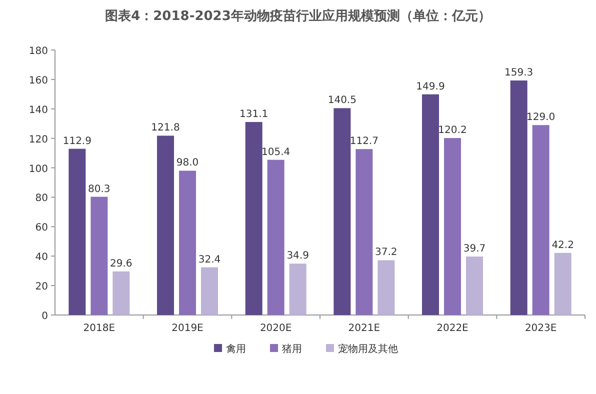 This screenshot has width=596, height=394. Describe the element at coordinates (187, 163) in the screenshot. I see `text: 98.0` at that location.